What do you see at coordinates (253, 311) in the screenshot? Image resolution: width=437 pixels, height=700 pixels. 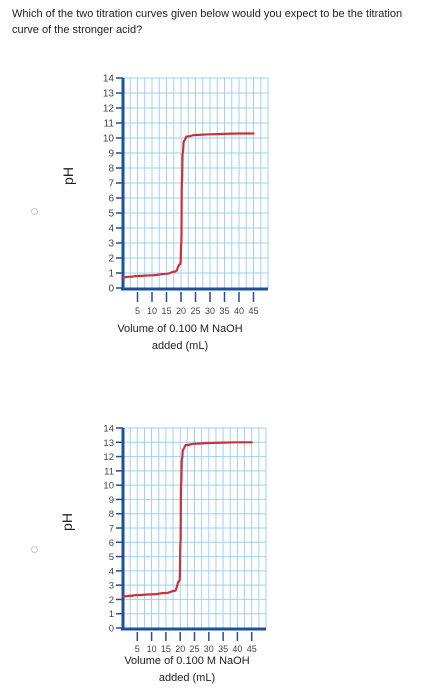 I see `x-tick-label: 45` at bounding box center [253, 311].